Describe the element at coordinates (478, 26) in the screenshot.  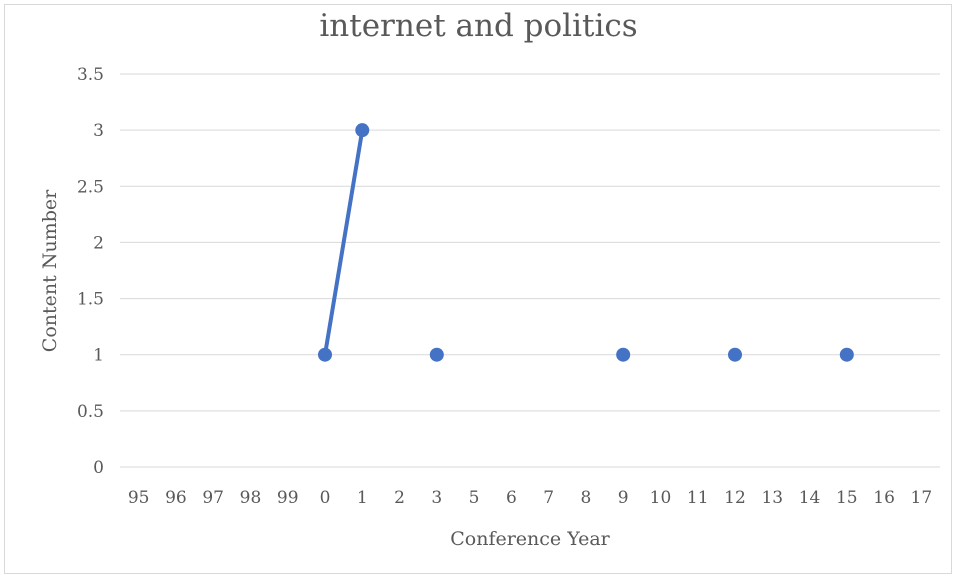
I see `chart-title: internet and politics` at that location.